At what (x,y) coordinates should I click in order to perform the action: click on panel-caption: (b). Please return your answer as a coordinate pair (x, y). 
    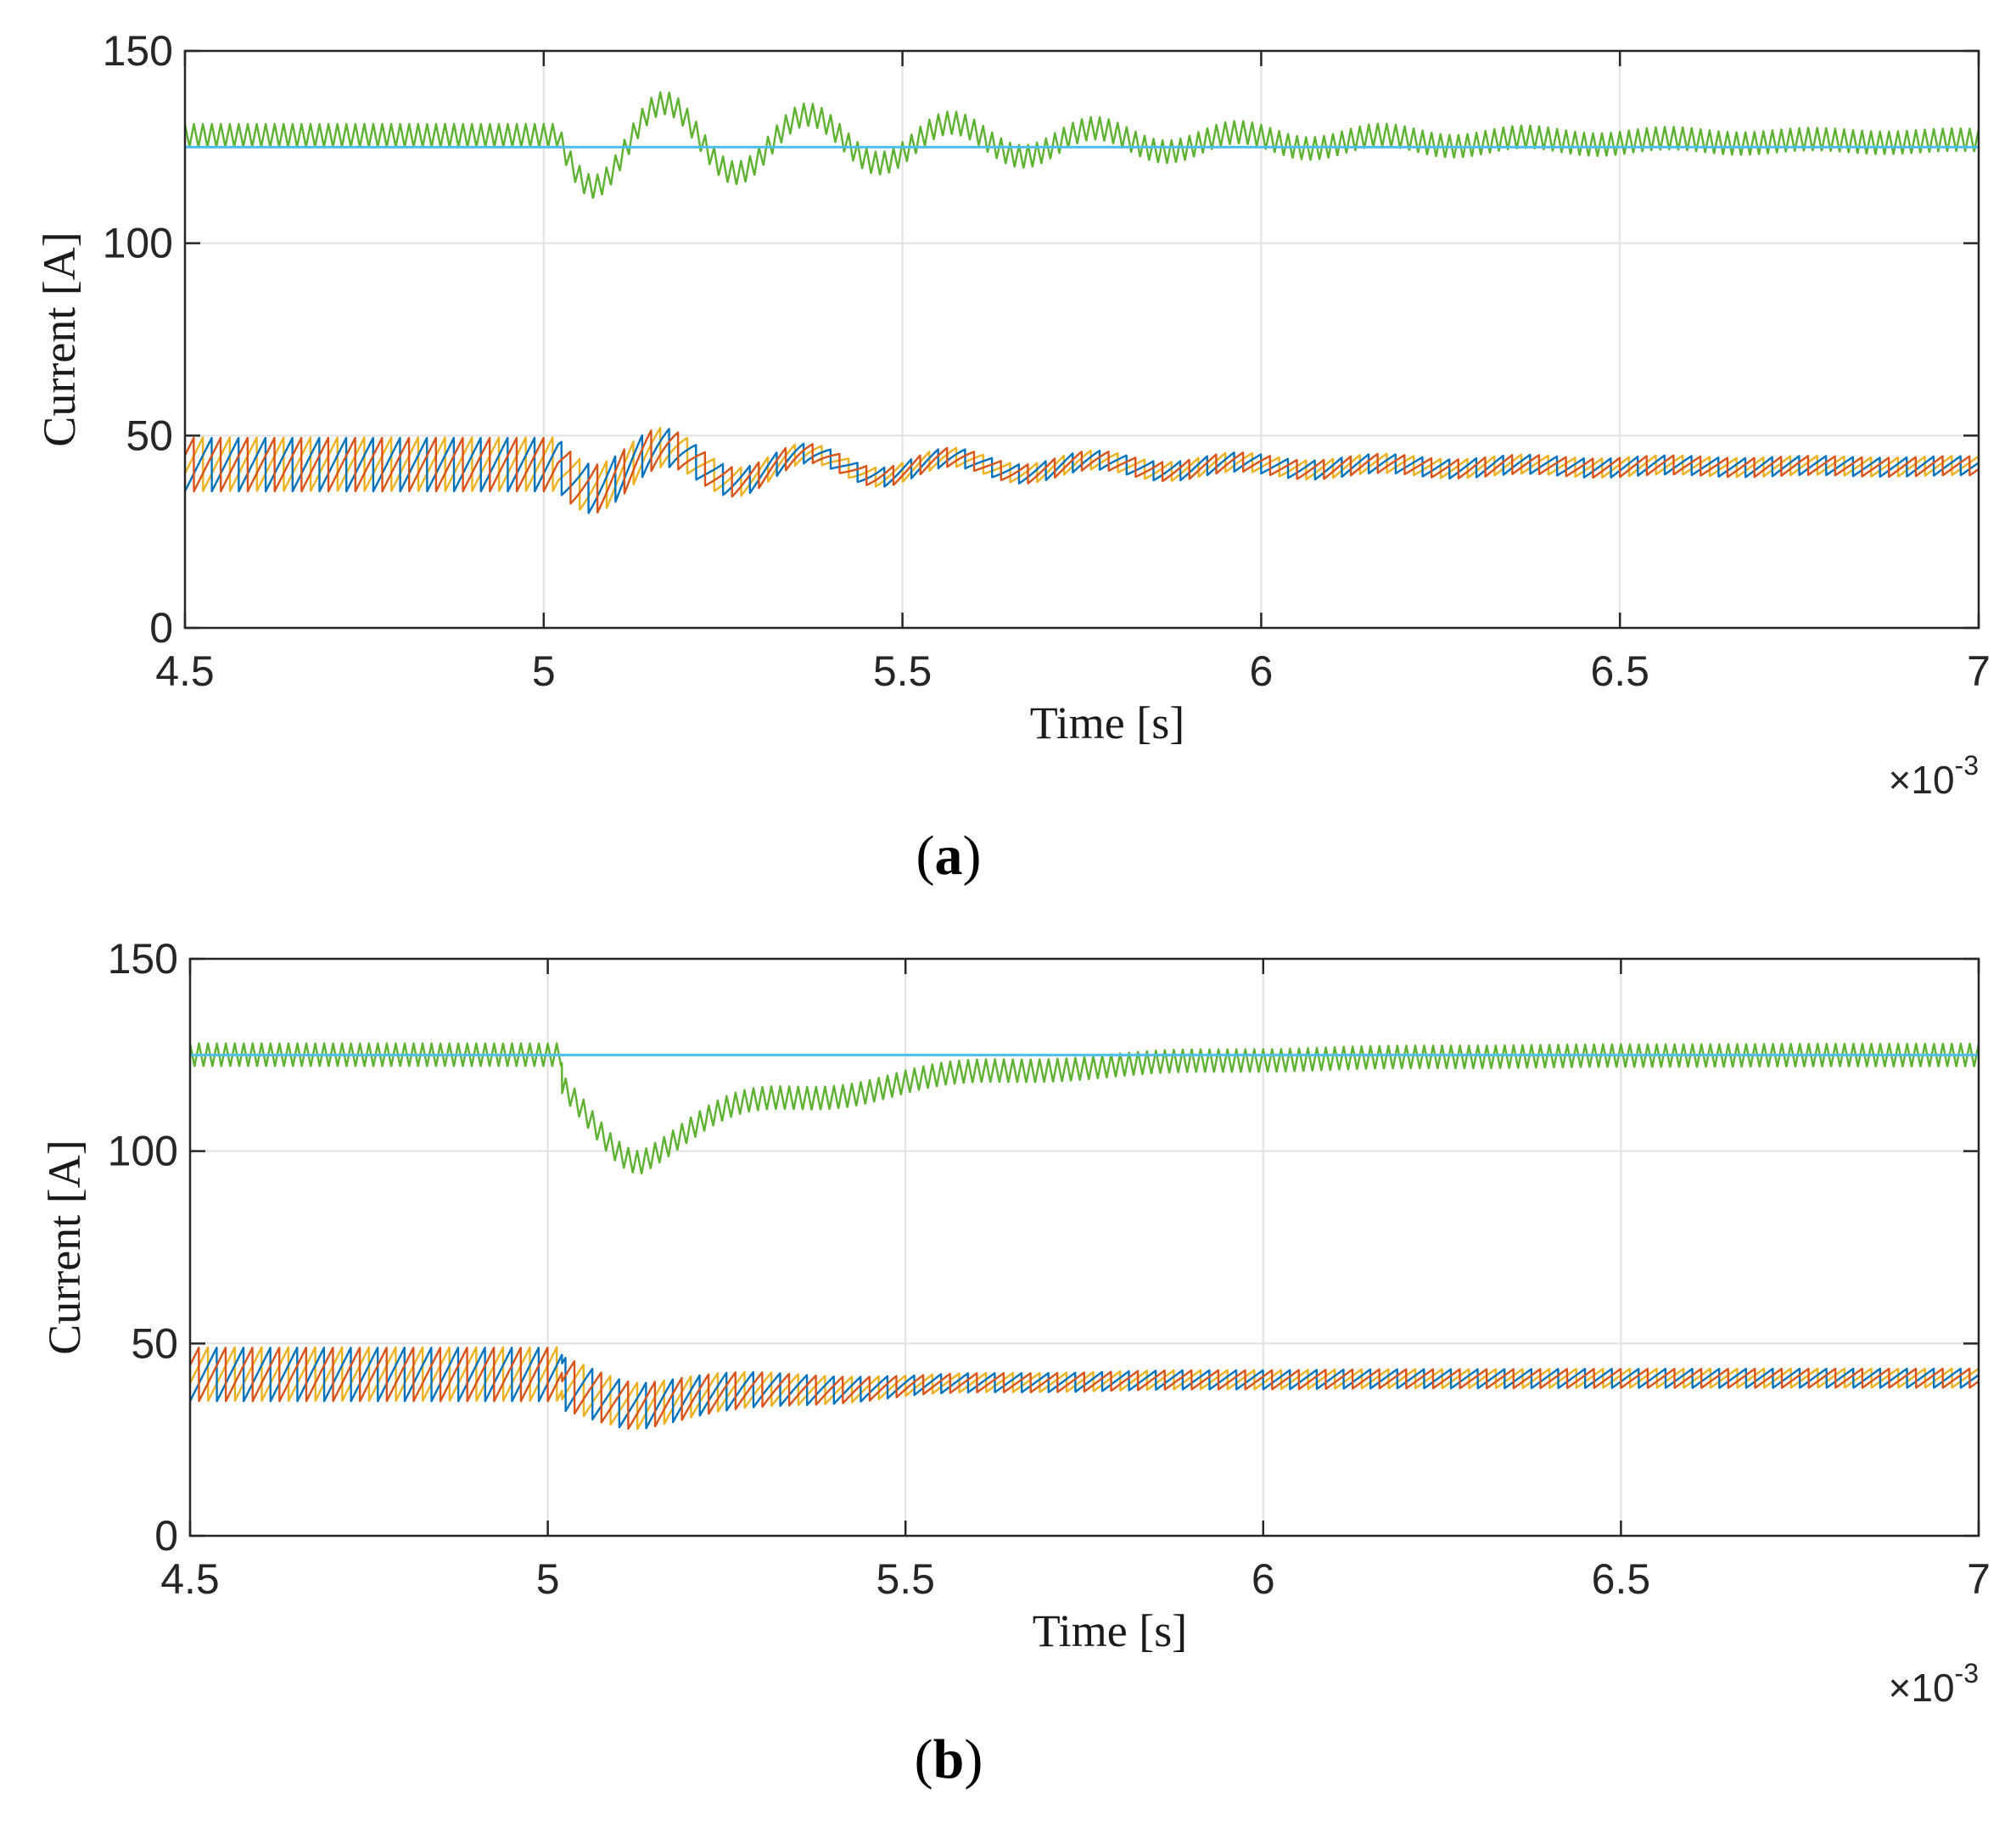
    Looking at the image, I should click on (949, 1759).